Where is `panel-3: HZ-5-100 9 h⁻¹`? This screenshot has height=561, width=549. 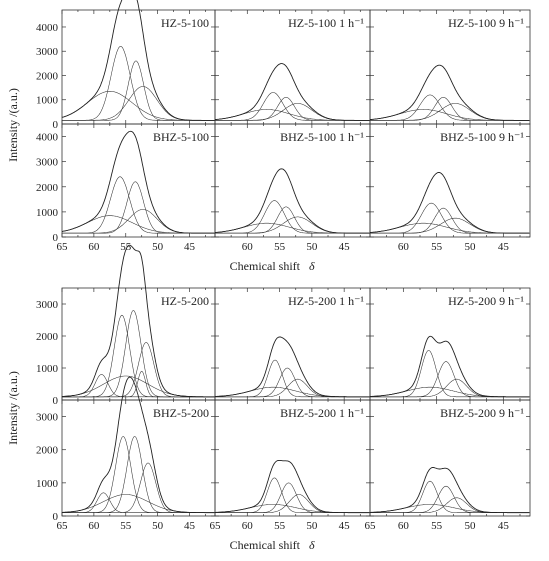
panel-3: HZ-5-100 9 h⁻¹ is located at coordinates (450, 67).